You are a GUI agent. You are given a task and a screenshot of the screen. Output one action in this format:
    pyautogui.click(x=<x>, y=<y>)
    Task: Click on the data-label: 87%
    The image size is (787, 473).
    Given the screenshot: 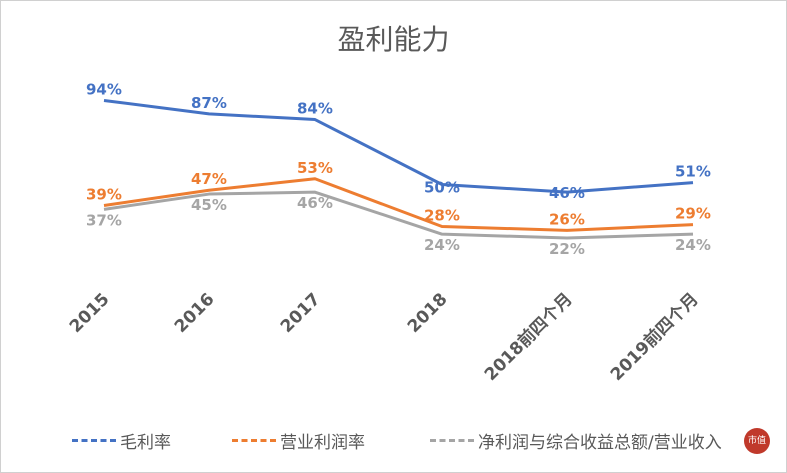 What is the action you would take?
    pyautogui.click(x=209, y=103)
    